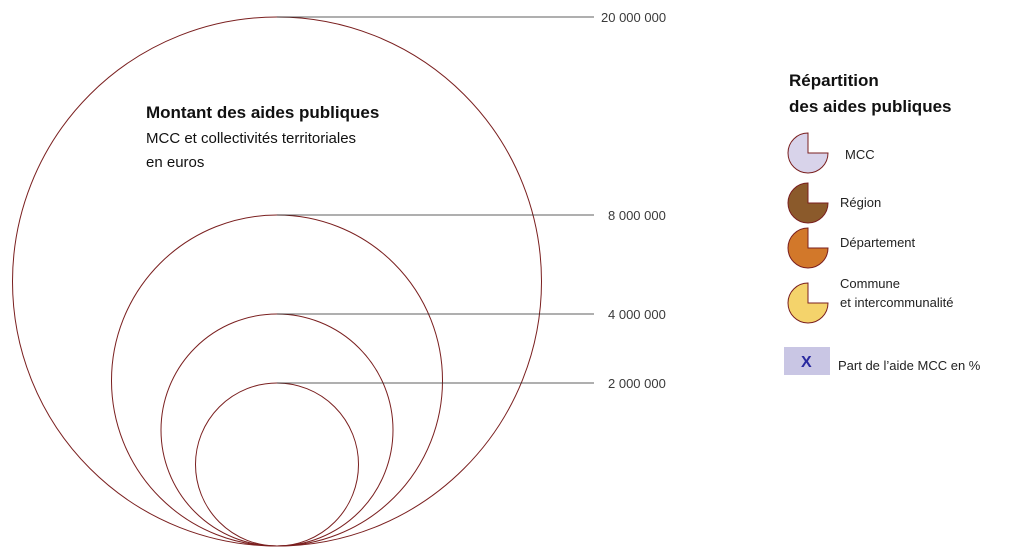  I want to click on legend-label-region: Région, so click(860, 202).